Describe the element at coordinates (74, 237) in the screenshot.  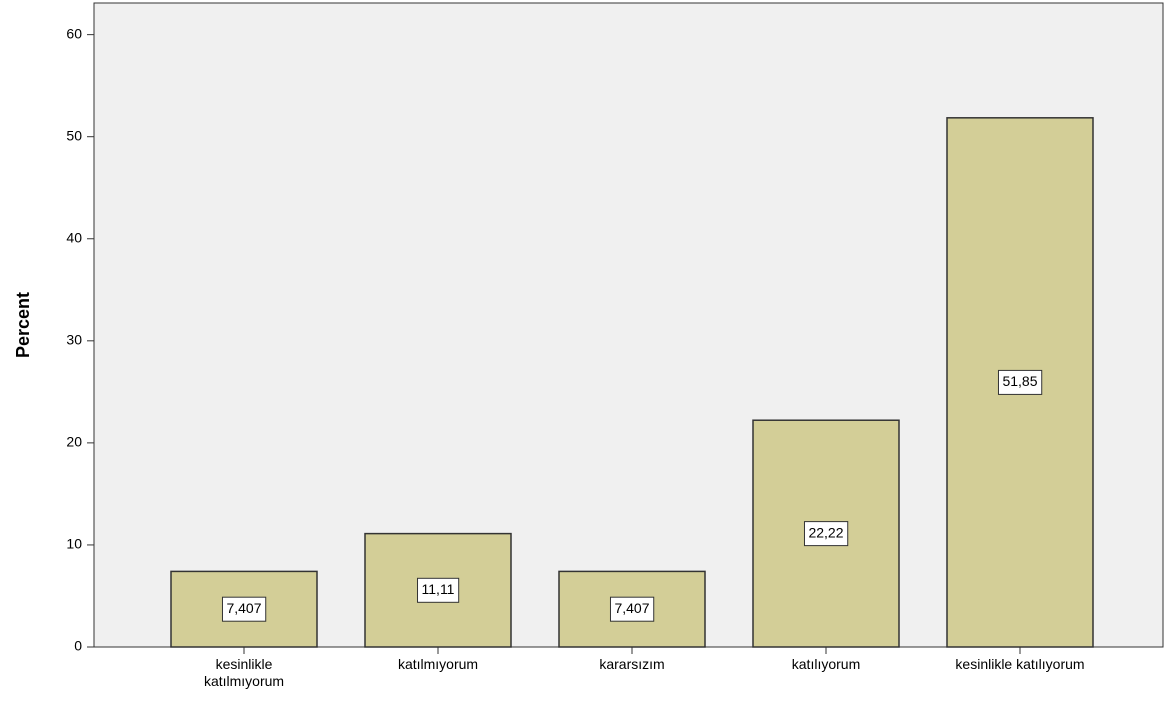
I see `y-tick-label: 40` at that location.